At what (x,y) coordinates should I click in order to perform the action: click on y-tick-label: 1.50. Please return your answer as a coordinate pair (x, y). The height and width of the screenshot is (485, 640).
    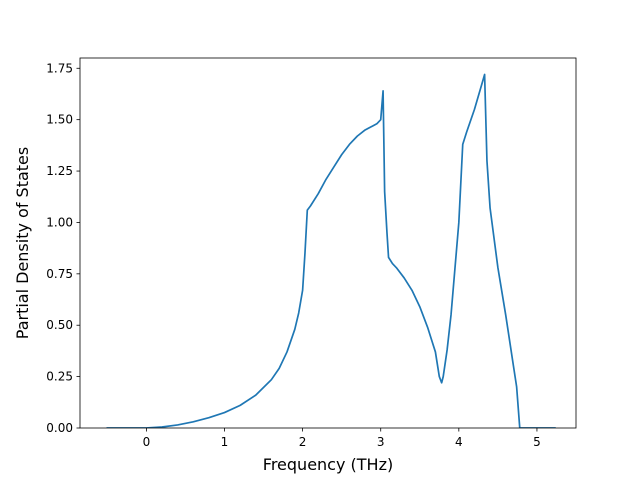
    Looking at the image, I should click on (59, 120).